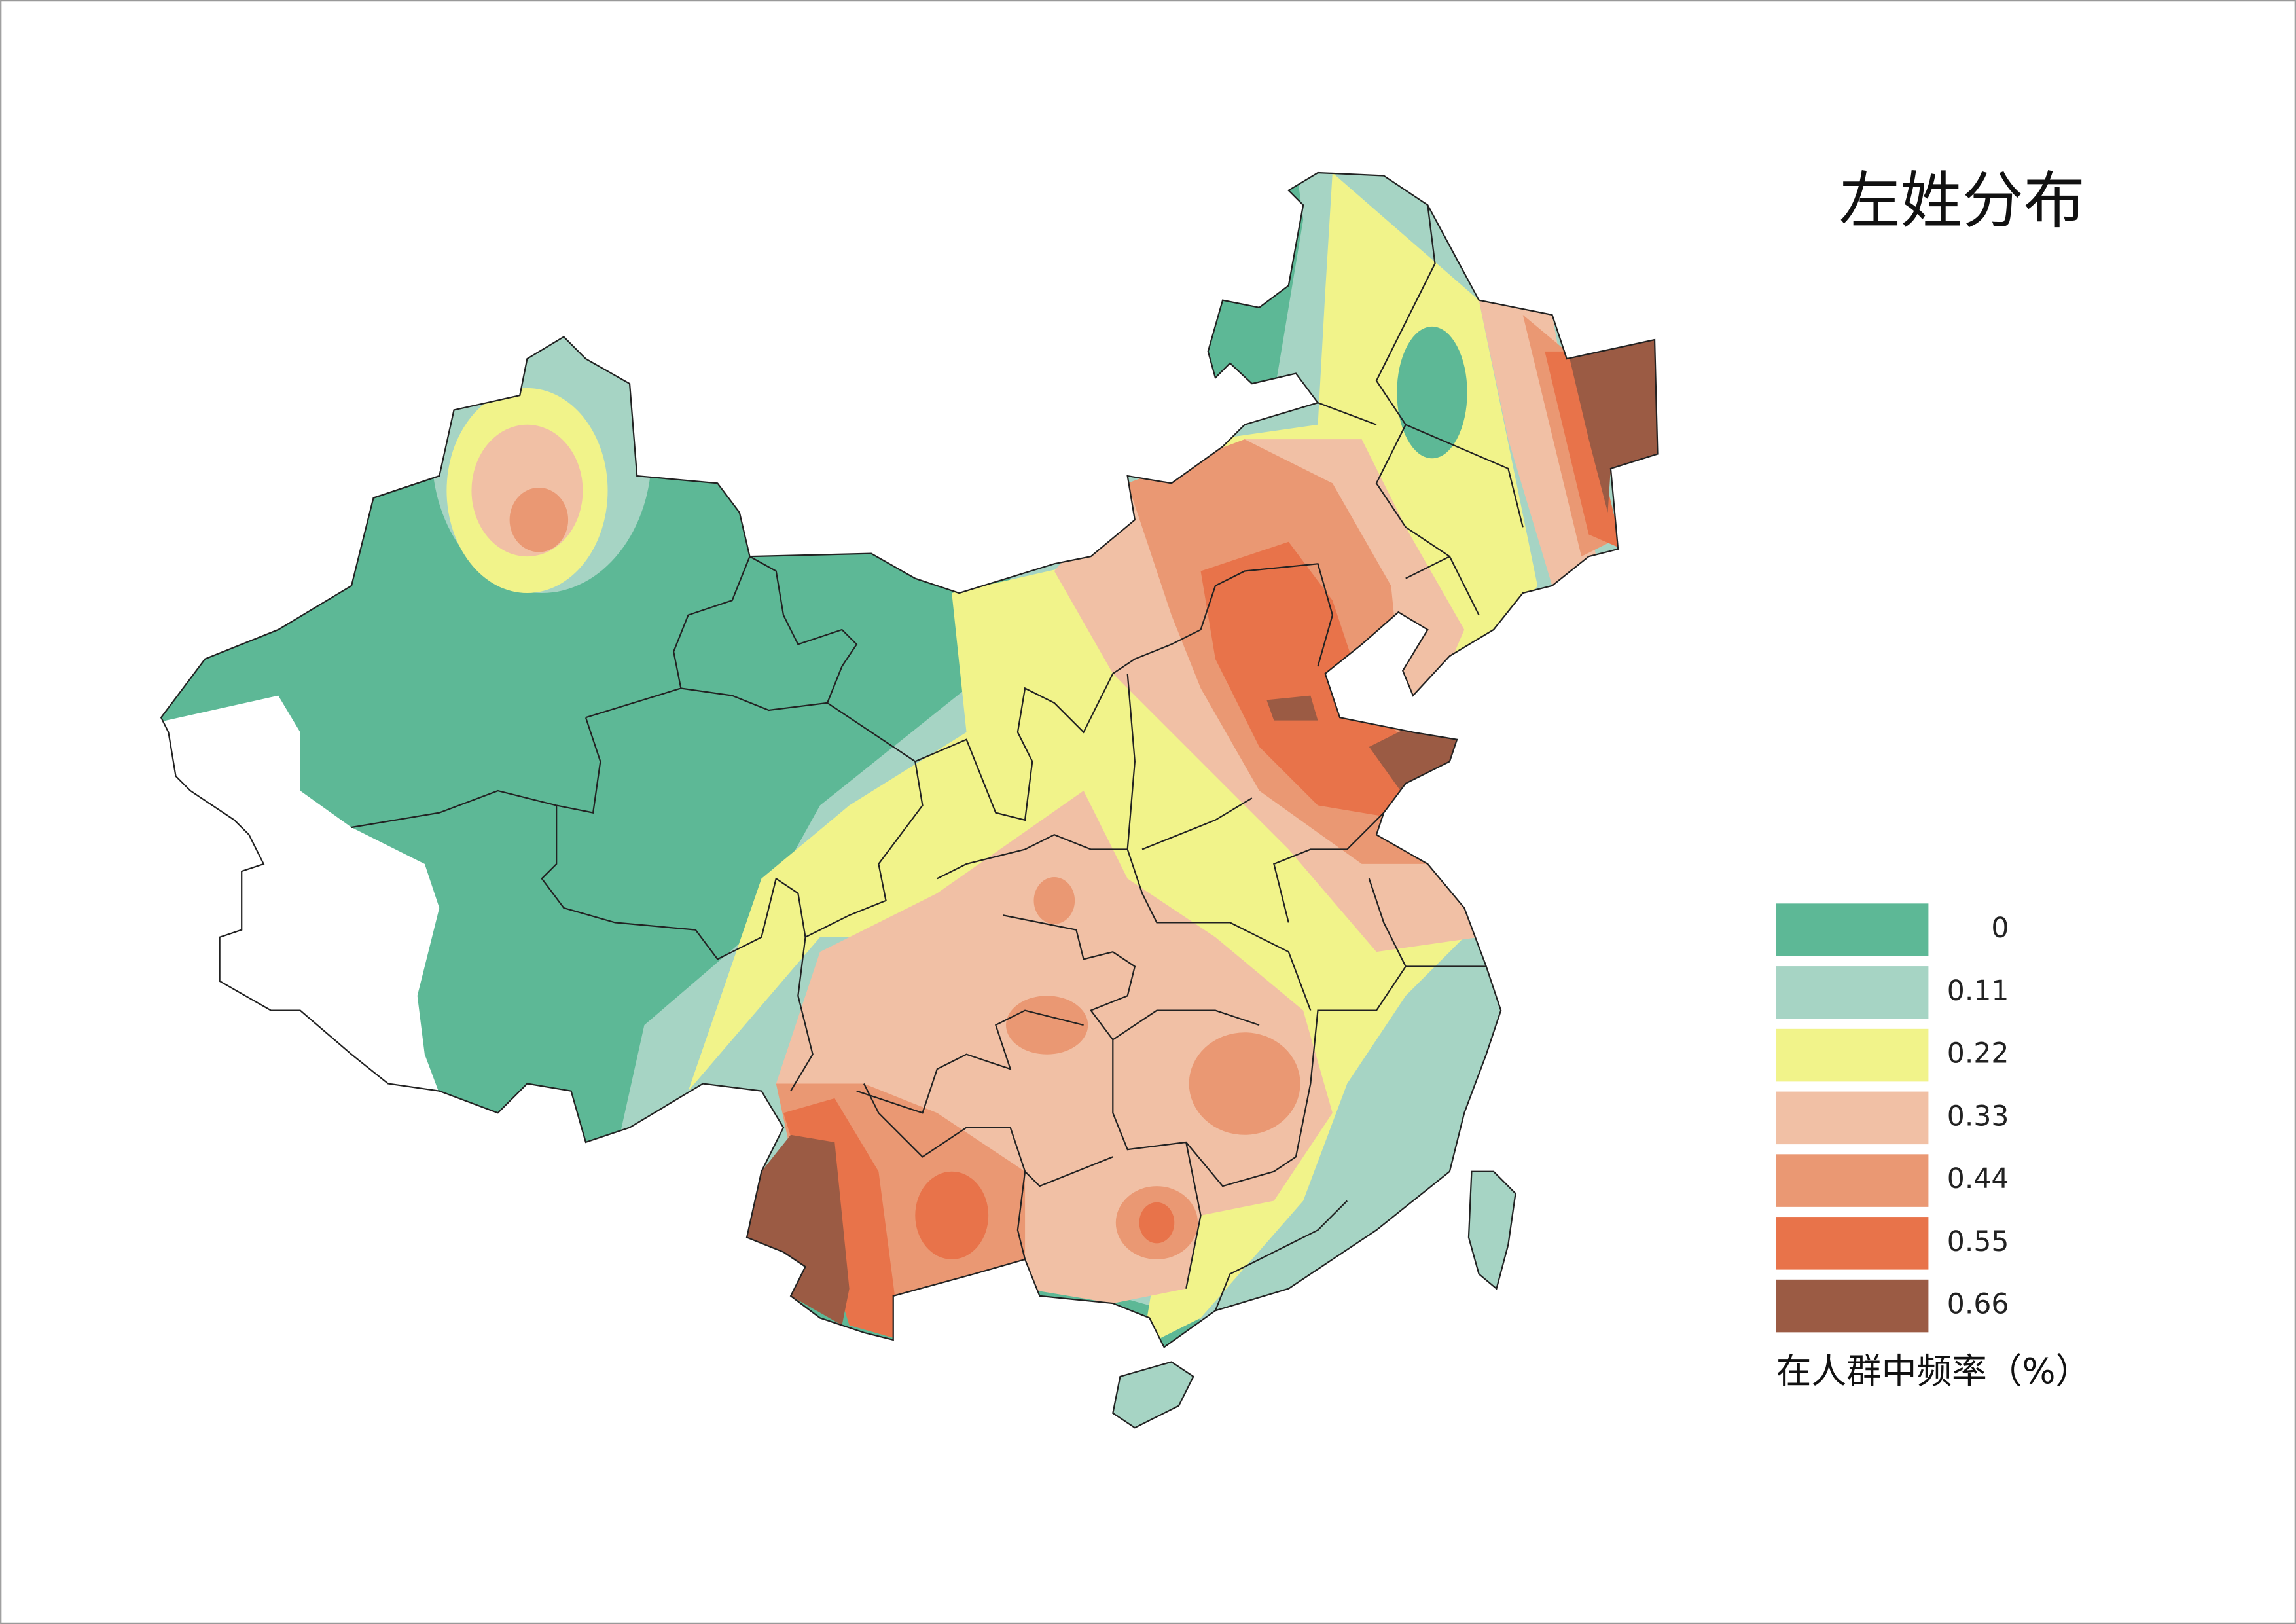 The height and width of the screenshot is (1624, 2296). I want to click on legend-caption: 在人群中频率（%）, so click(1933, 1371).